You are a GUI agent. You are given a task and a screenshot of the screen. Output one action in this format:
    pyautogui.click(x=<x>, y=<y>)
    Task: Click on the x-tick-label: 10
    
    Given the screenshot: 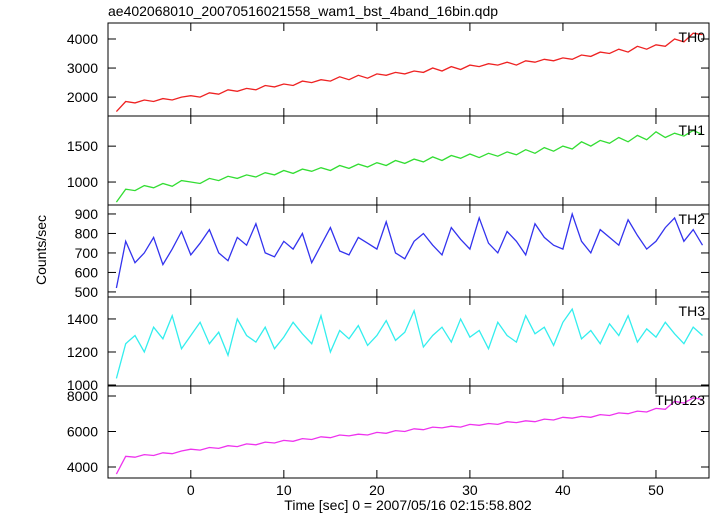 What is the action you would take?
    pyautogui.click(x=284, y=490)
    